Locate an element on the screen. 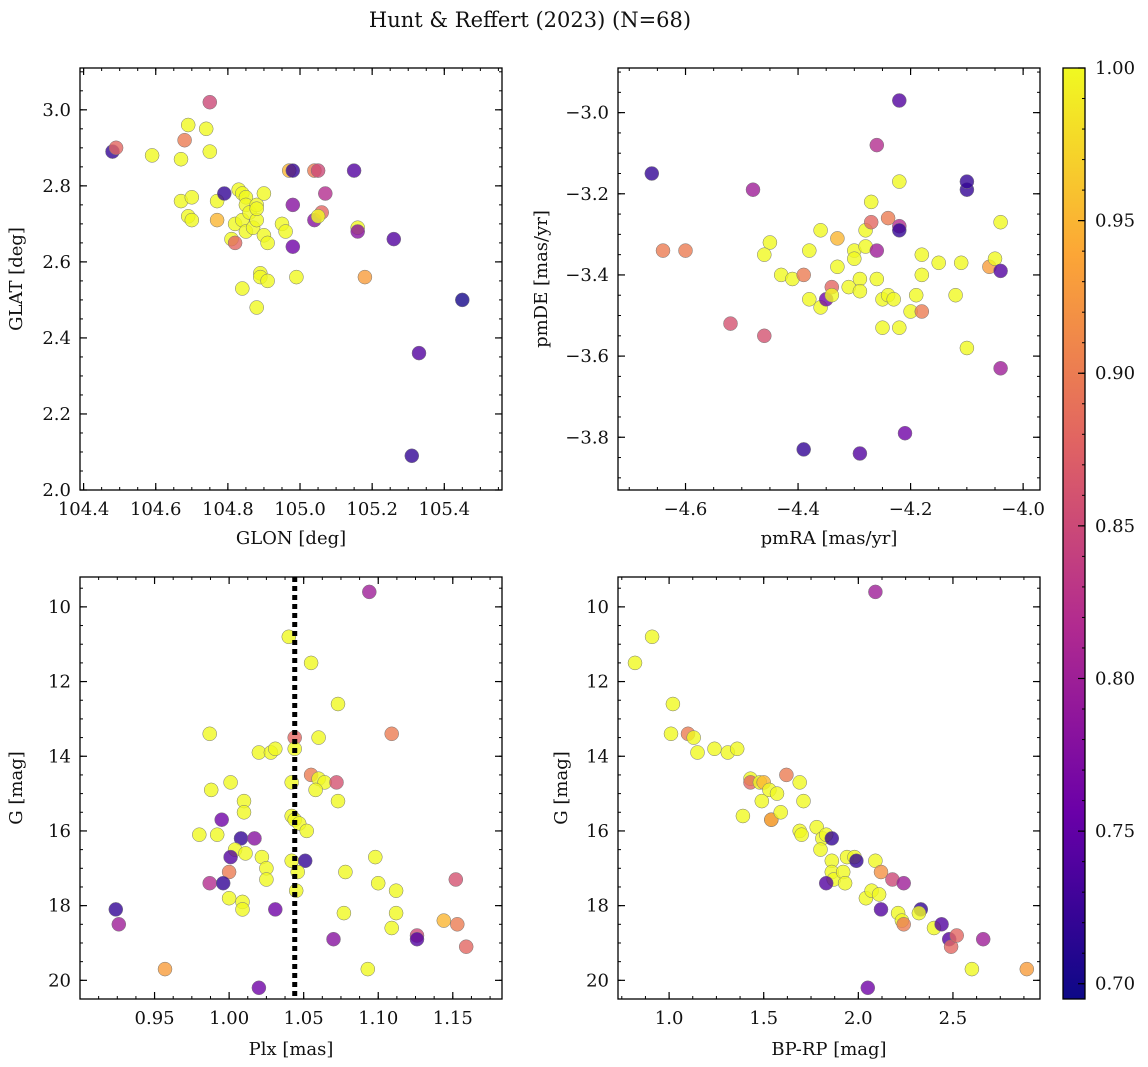 Image resolution: width=1148 pixels, height=1067 pixels. x-axis-label: Plx [mas] is located at coordinates (291, 1049).